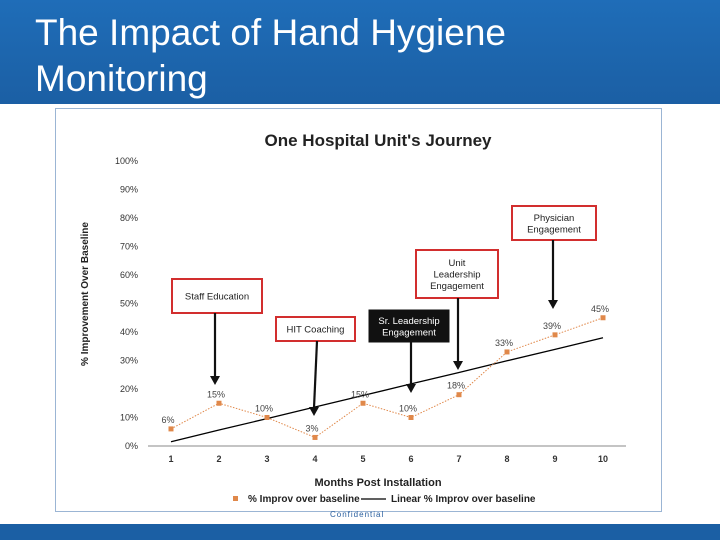 Image resolution: width=720 pixels, height=540 pixels. Describe the element at coordinates (458, 459) in the screenshot. I see `x-tick-label: 7` at that location.